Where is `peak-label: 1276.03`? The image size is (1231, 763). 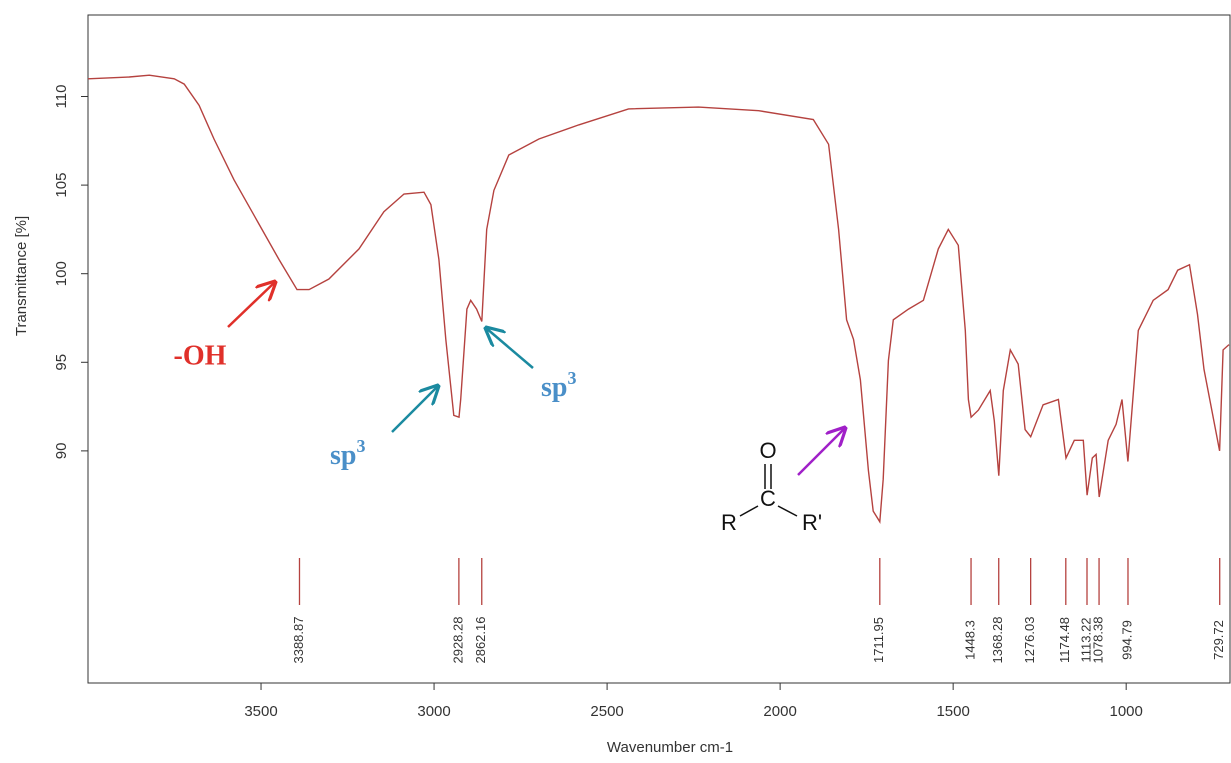 peak-label: 1276.03 is located at coordinates (1029, 640).